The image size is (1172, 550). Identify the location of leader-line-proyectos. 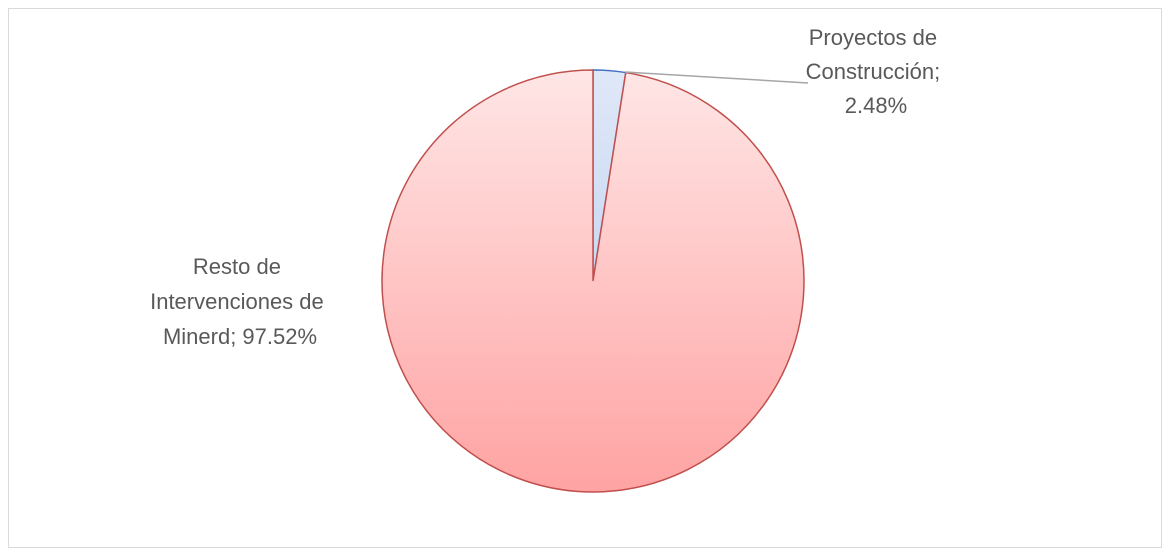
(716, 77).